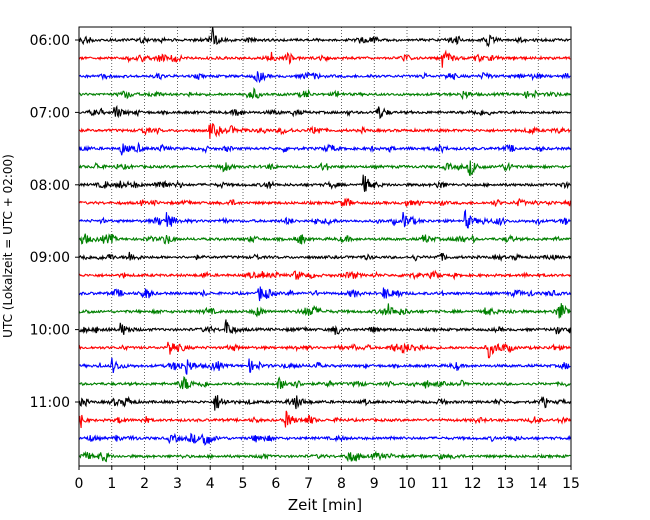 The width and height of the screenshot is (650, 520). What do you see at coordinates (144, 484) in the screenshot?
I see `x-tick-label: 2` at bounding box center [144, 484].